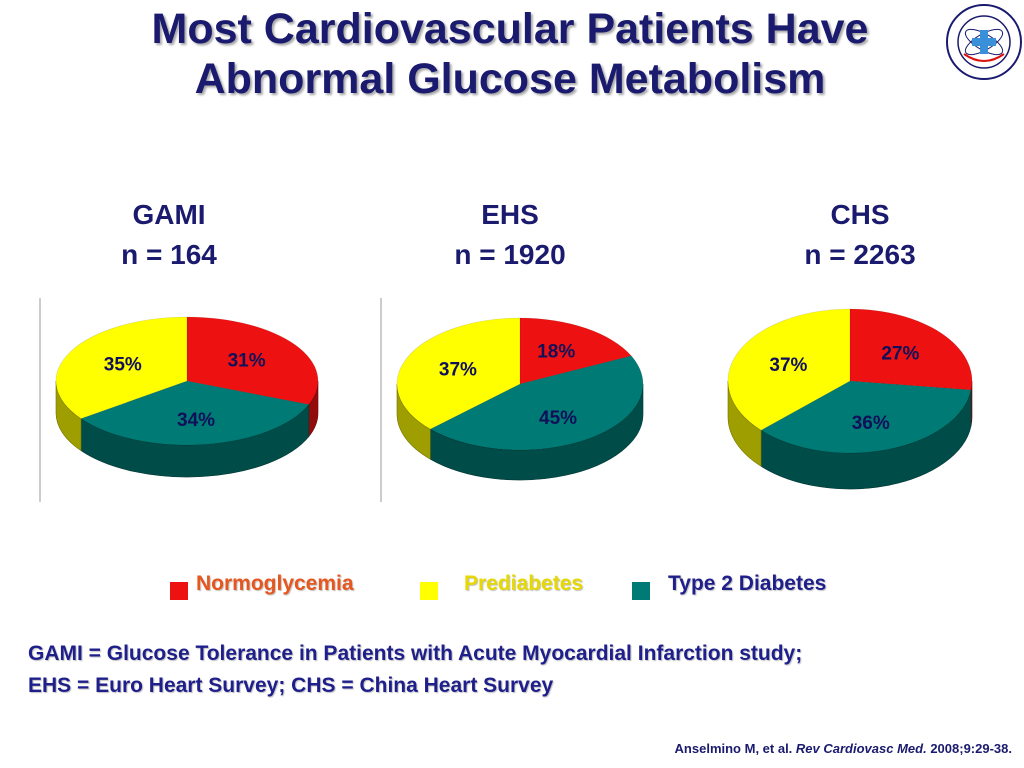 Image resolution: width=1024 pixels, height=768 pixels. What do you see at coordinates (510, 79) in the screenshot?
I see `slide-title-line-2: Abnormal Glucose Metabolism` at bounding box center [510, 79].